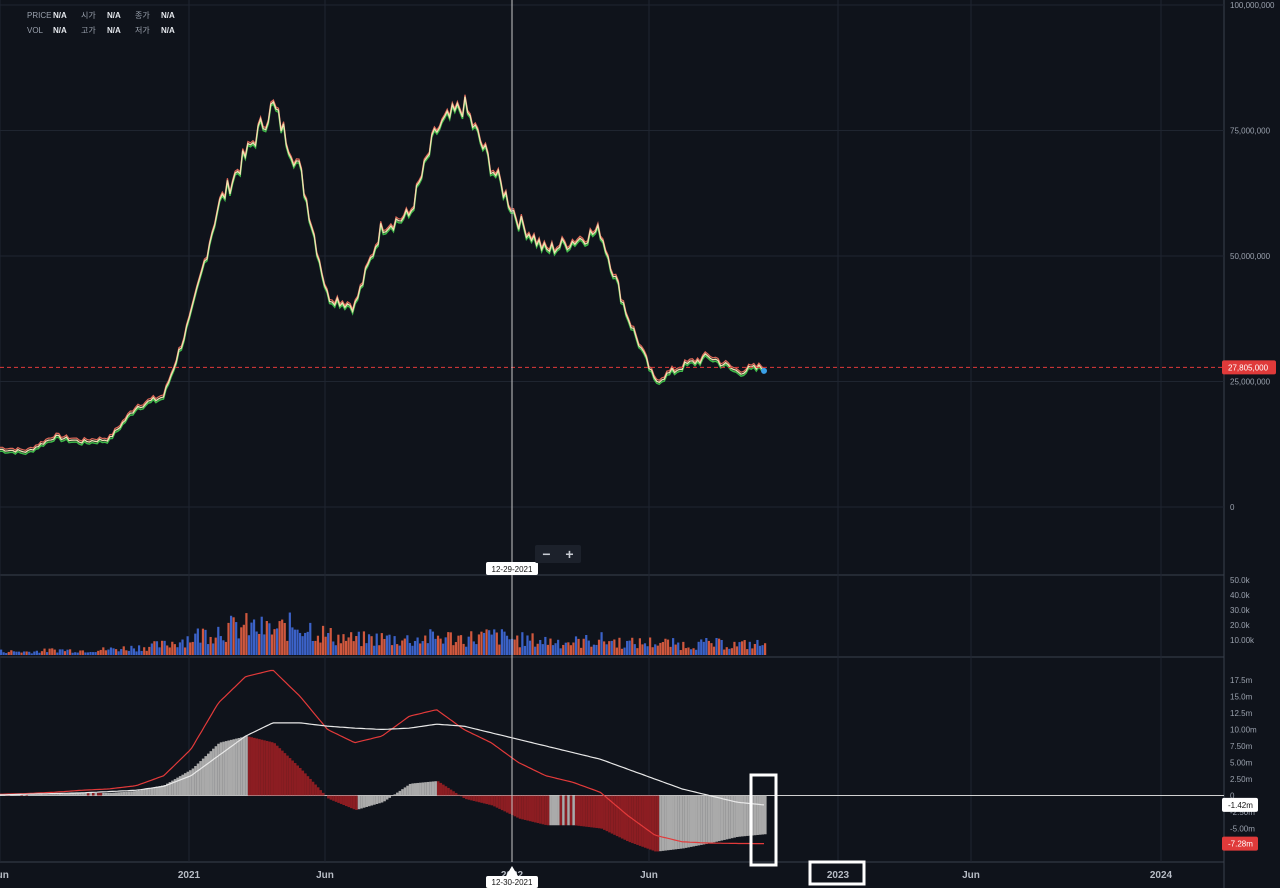 This screenshot has width=1280, height=888. What do you see at coordinates (512, 568) in the screenshot?
I see `crosshair-top-tag` at bounding box center [512, 568].